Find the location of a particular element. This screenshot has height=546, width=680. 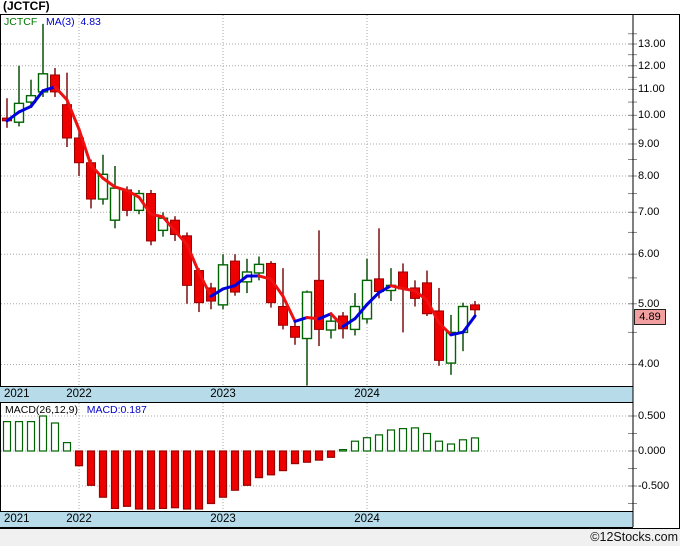

macd-axis-label: 0.500 is located at coordinates (652, 416).